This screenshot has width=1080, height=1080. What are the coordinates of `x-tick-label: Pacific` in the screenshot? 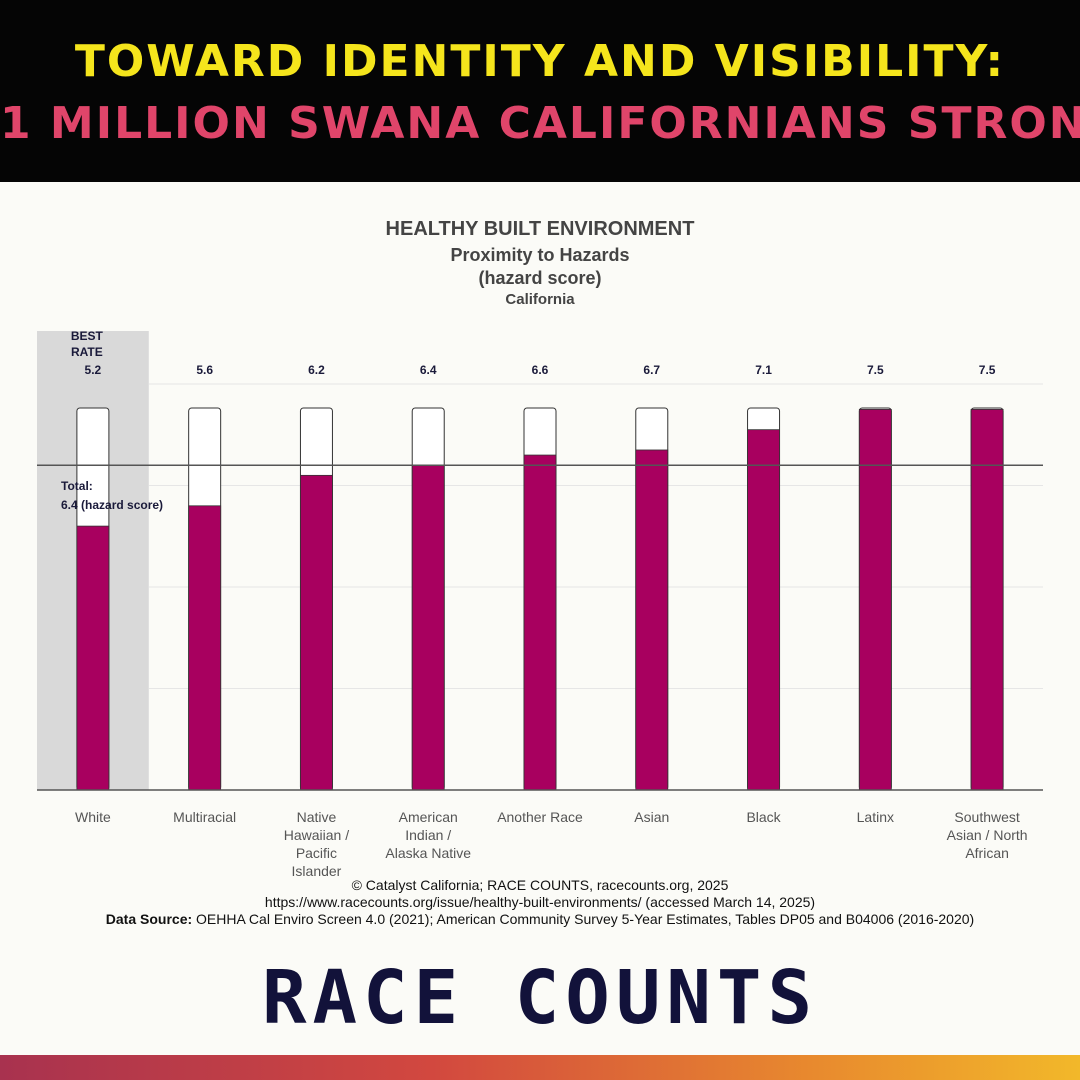 It's located at (316, 853).